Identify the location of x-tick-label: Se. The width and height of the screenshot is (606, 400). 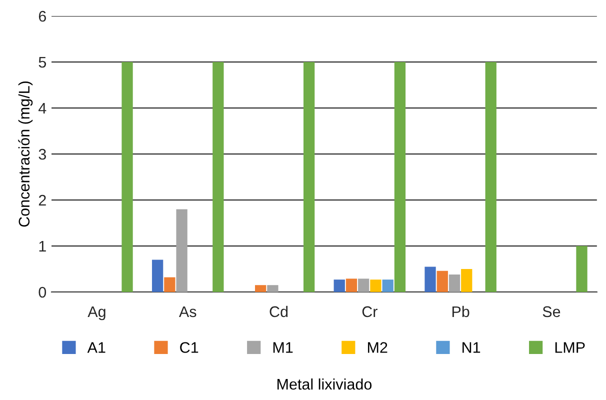
(551, 312).